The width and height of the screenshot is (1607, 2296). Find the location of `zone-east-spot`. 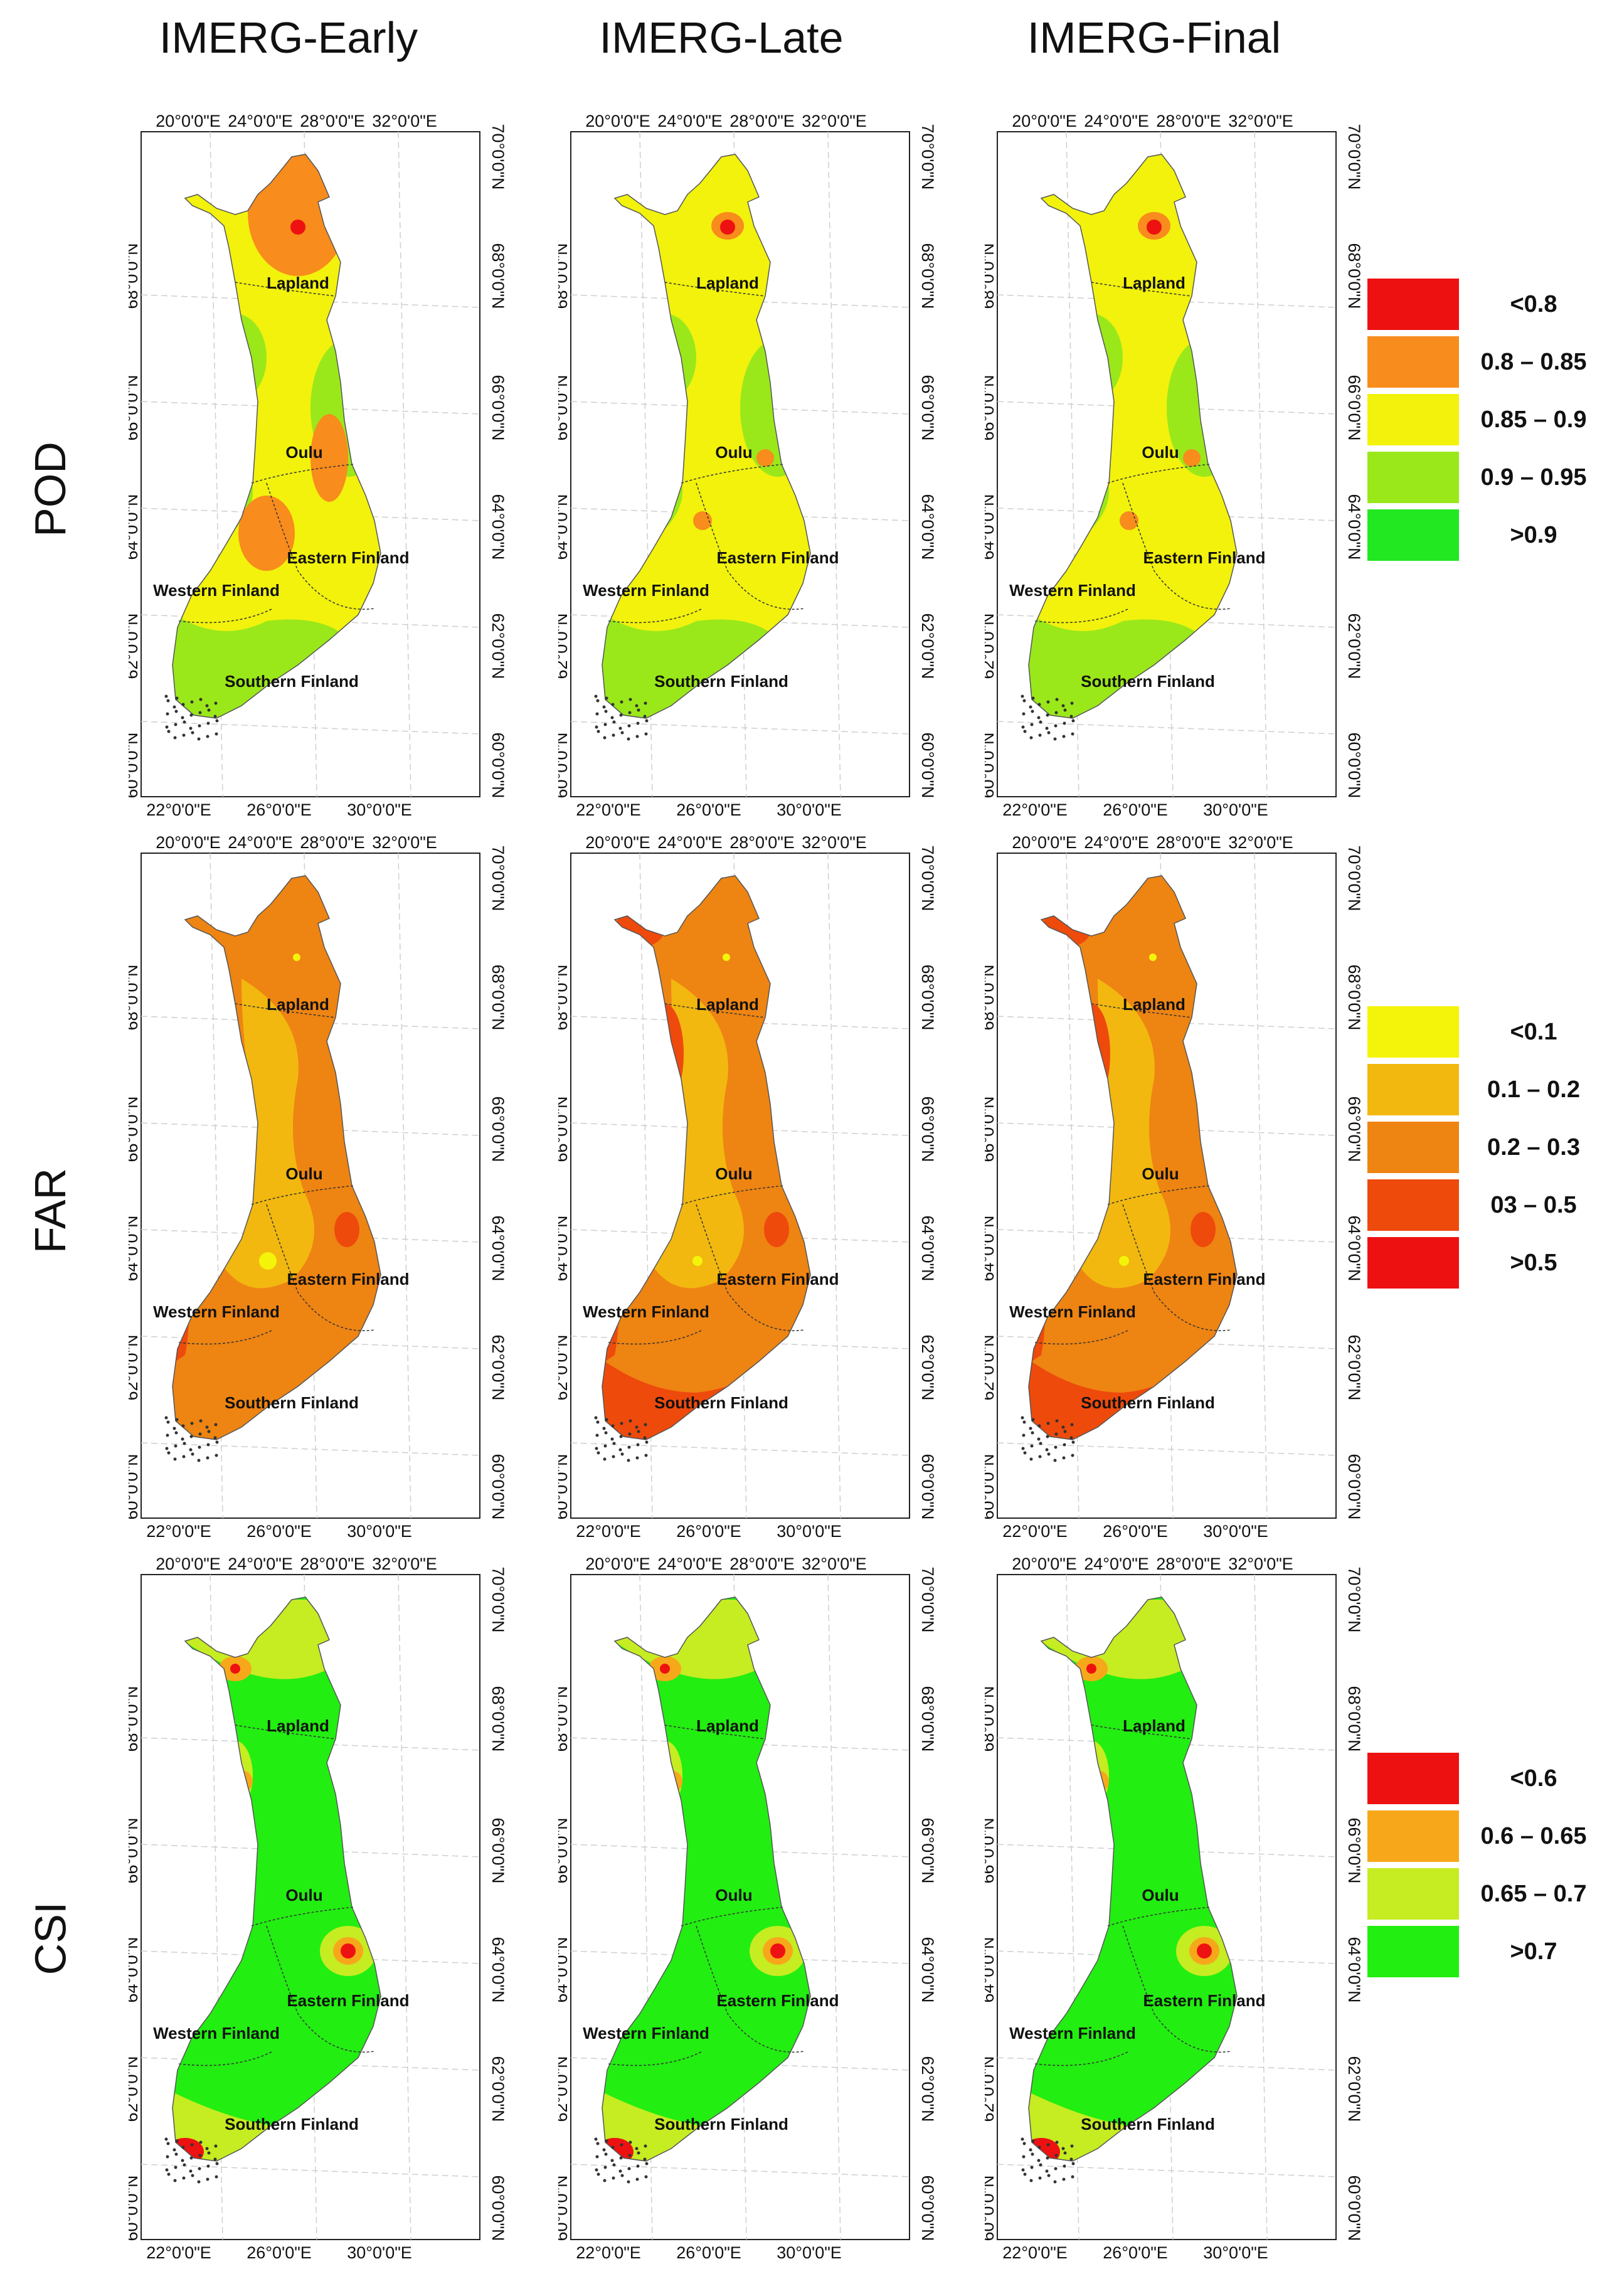

zone-east-spot is located at coordinates (1203, 1229).